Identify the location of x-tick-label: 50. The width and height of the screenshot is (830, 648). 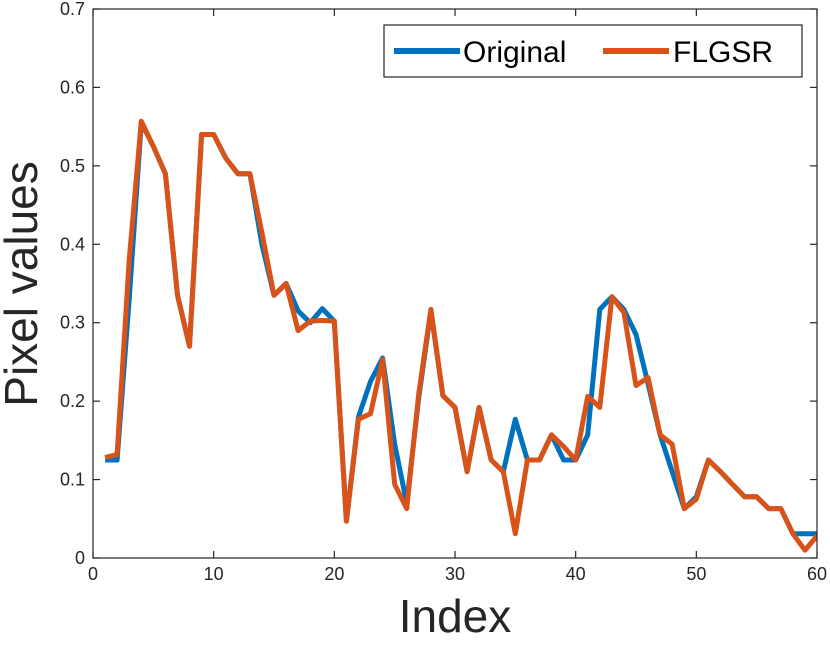
(696, 574).